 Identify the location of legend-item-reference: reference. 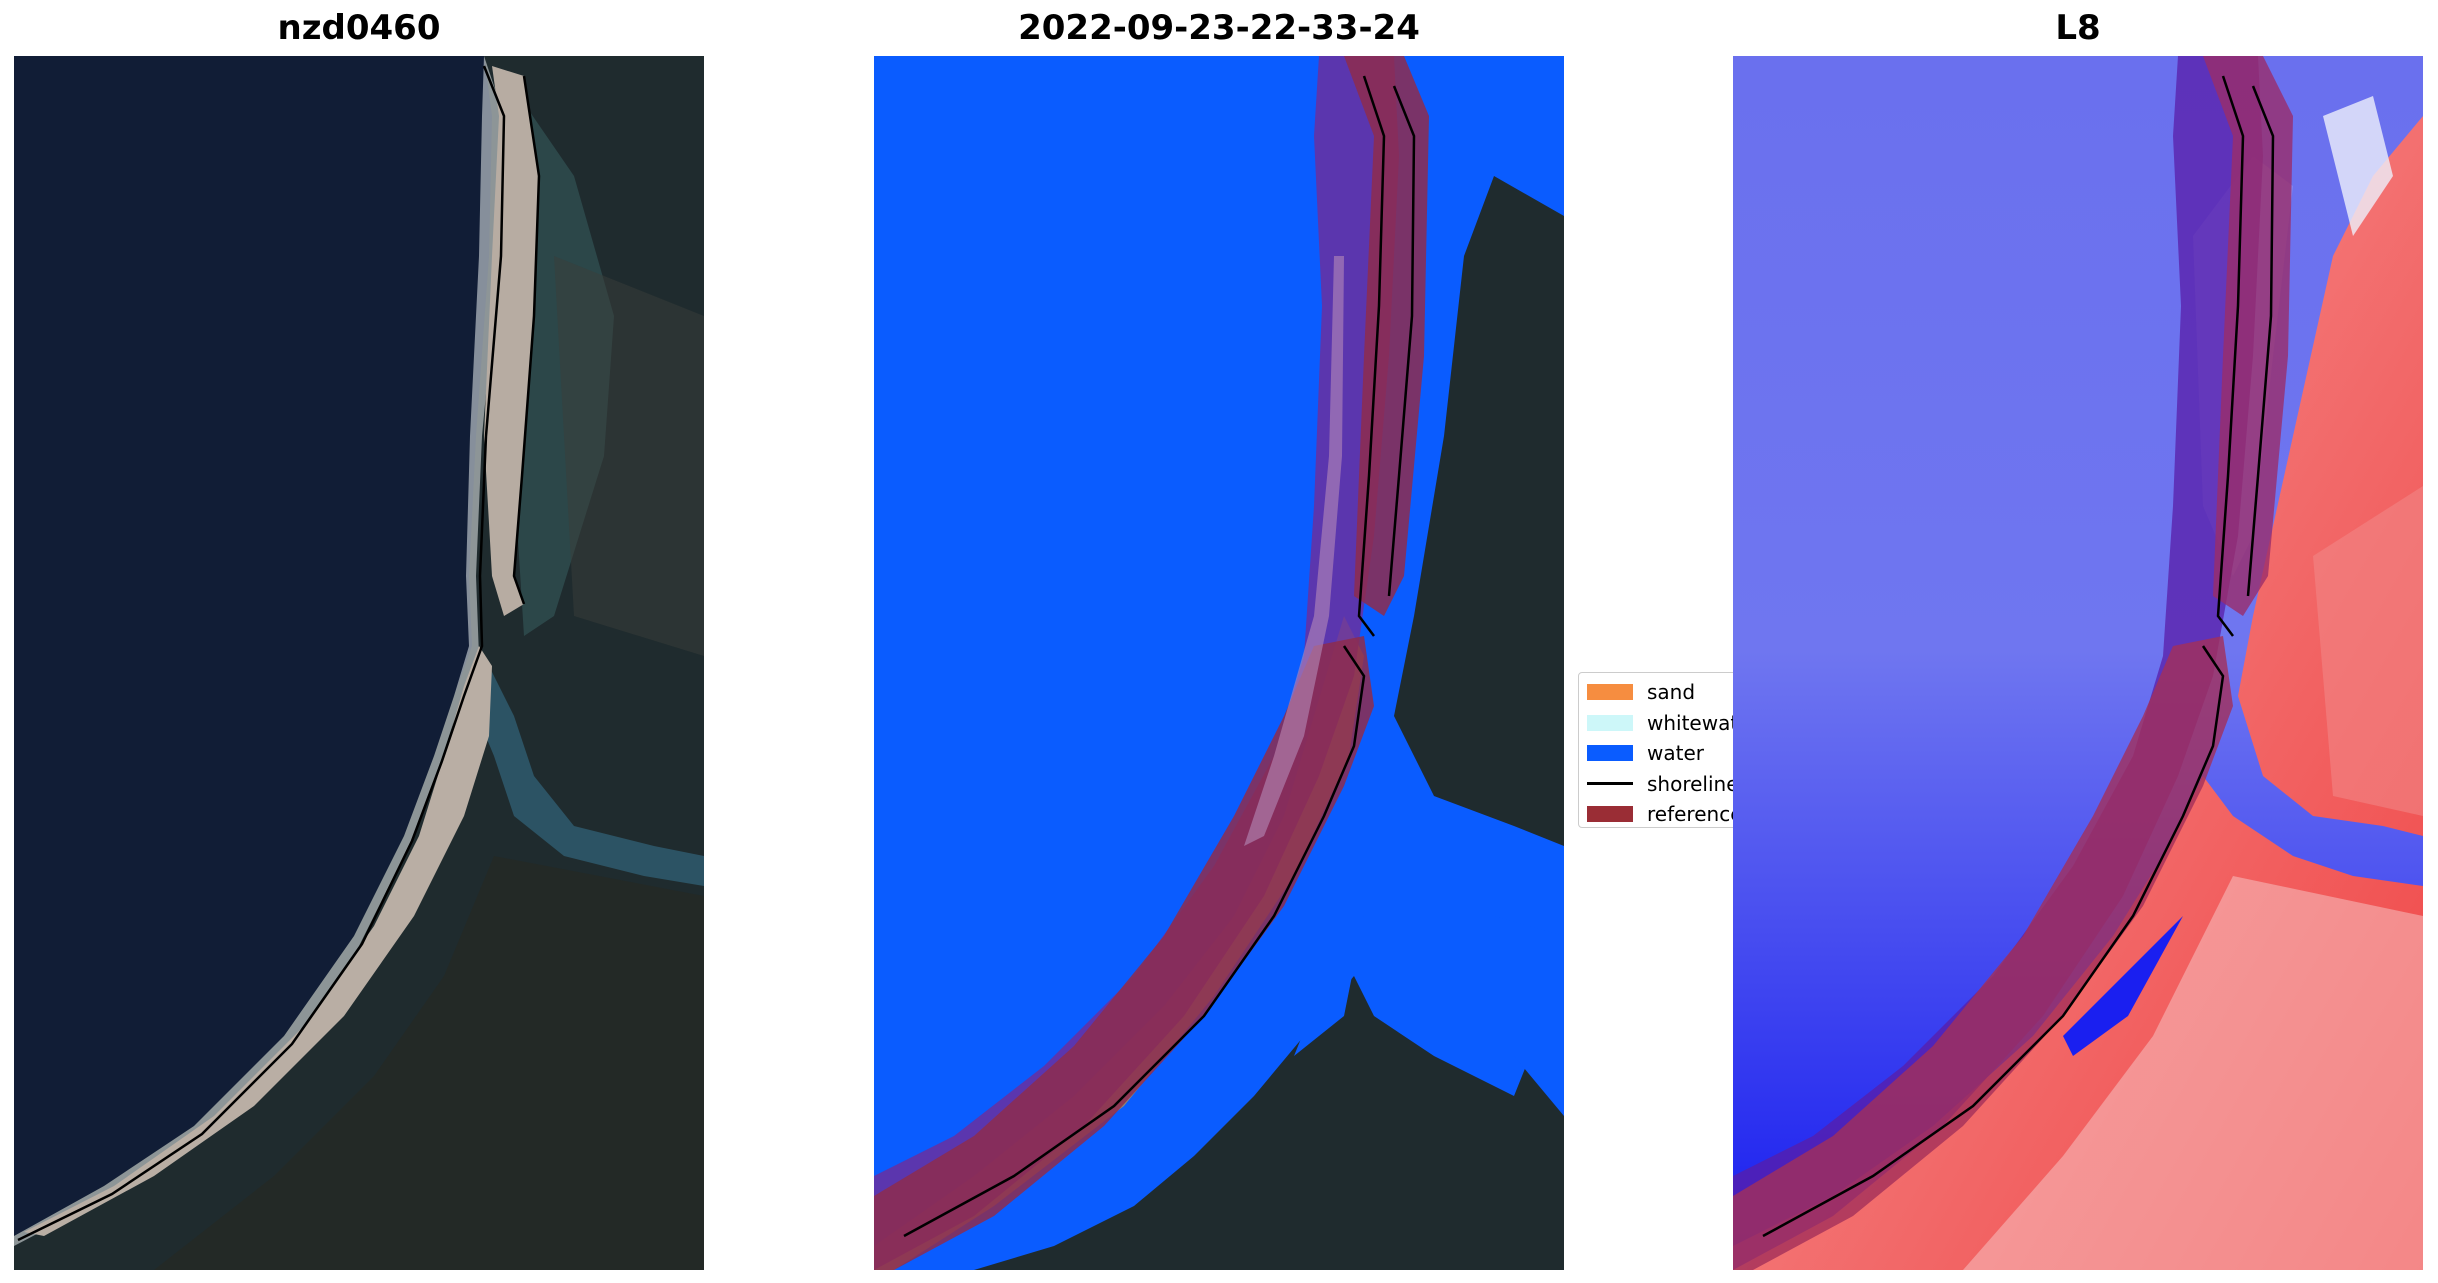
(1662, 813).